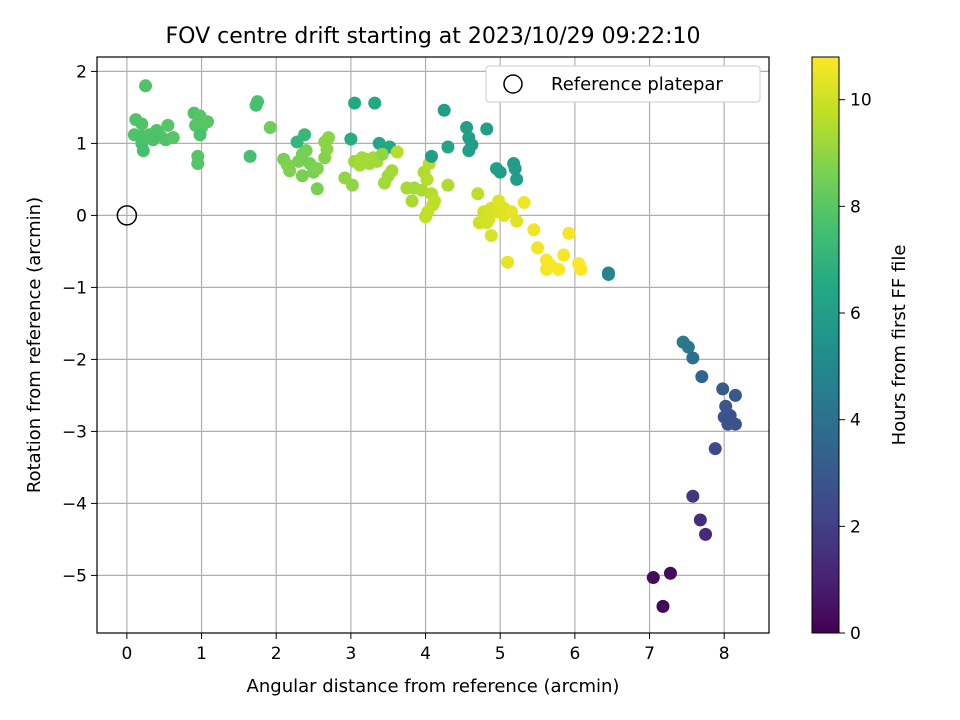 This screenshot has height=720, width=960. What do you see at coordinates (500, 654) in the screenshot?
I see `x-tick-label: 5` at bounding box center [500, 654].